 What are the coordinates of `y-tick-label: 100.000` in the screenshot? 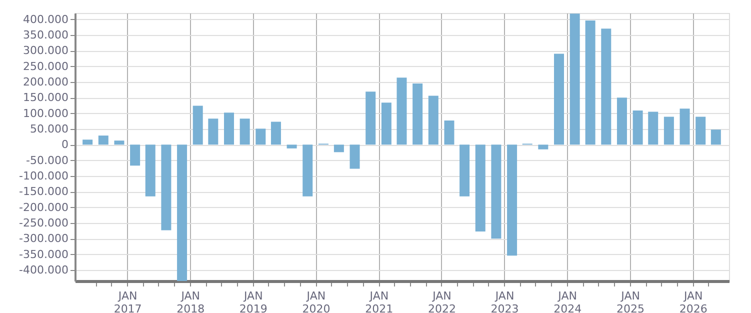 It's located at (45, 113).